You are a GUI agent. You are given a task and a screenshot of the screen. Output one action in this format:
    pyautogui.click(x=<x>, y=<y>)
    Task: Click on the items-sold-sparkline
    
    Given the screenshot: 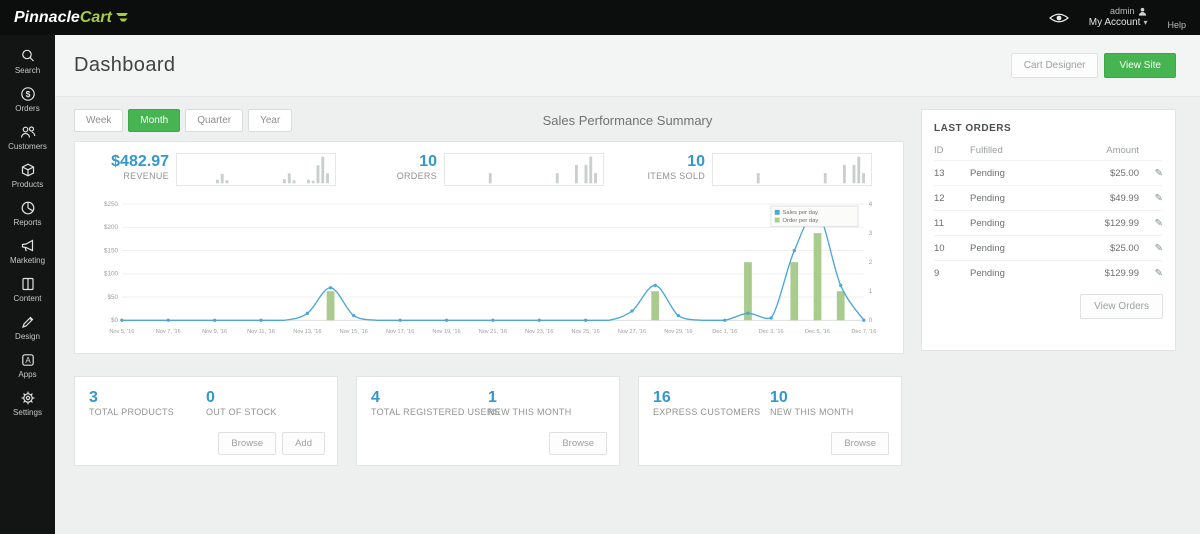 What is the action you would take?
    pyautogui.click(x=792, y=169)
    